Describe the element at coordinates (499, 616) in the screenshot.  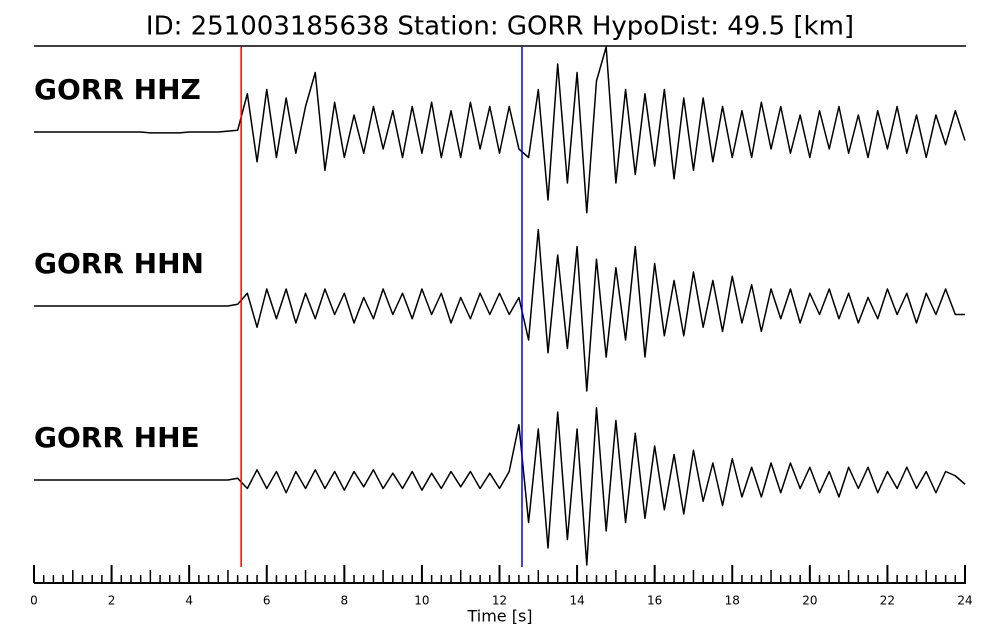
I see `x-axis-label: Time [s]` at that location.